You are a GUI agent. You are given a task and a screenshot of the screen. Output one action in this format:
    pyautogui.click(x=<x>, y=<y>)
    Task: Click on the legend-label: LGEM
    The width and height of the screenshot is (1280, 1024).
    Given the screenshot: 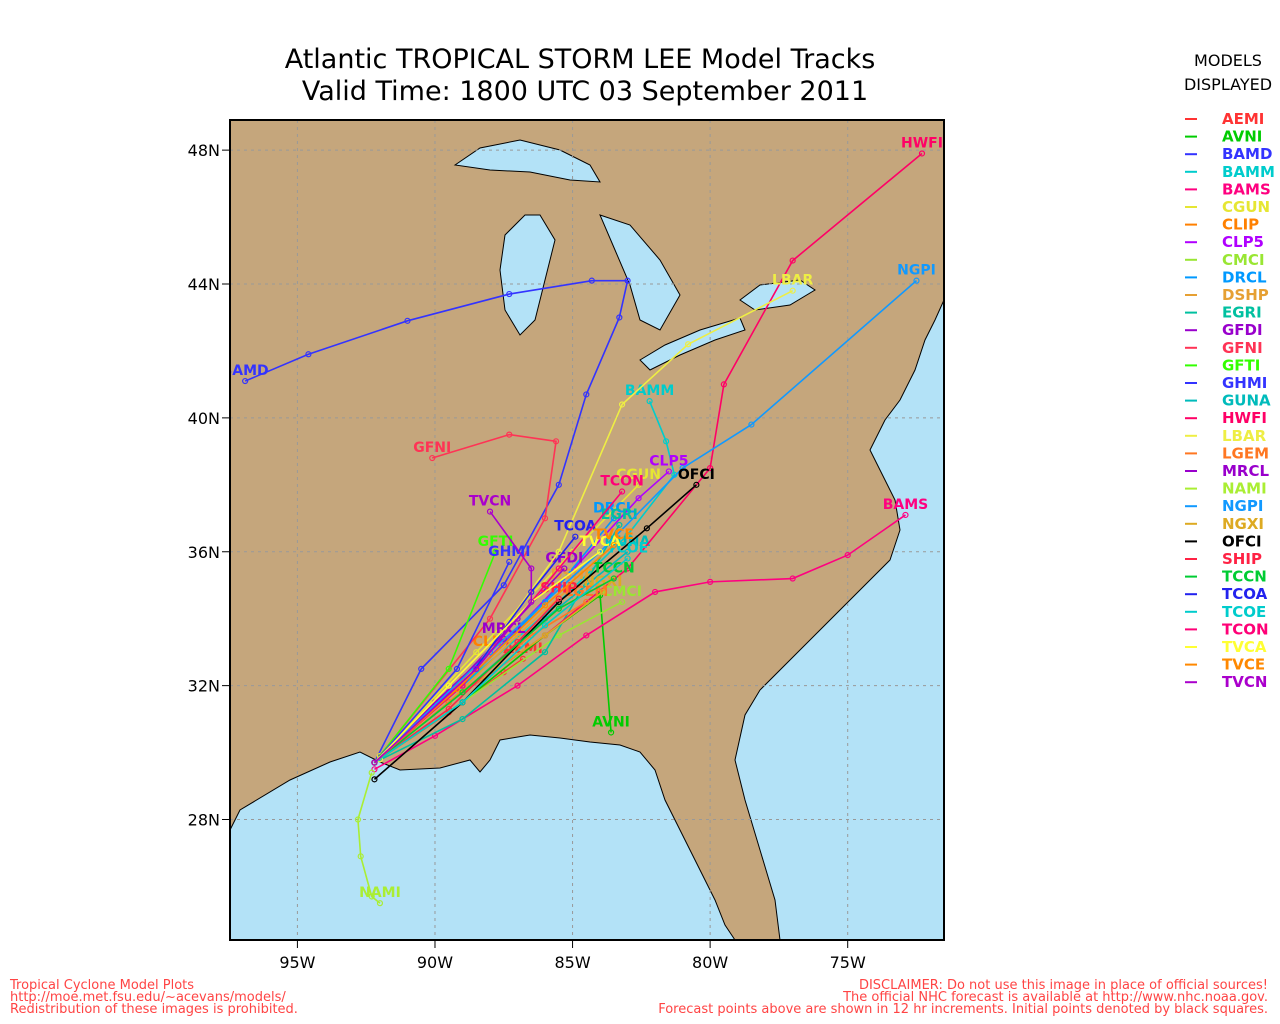 What is the action you would take?
    pyautogui.click(x=1245, y=453)
    